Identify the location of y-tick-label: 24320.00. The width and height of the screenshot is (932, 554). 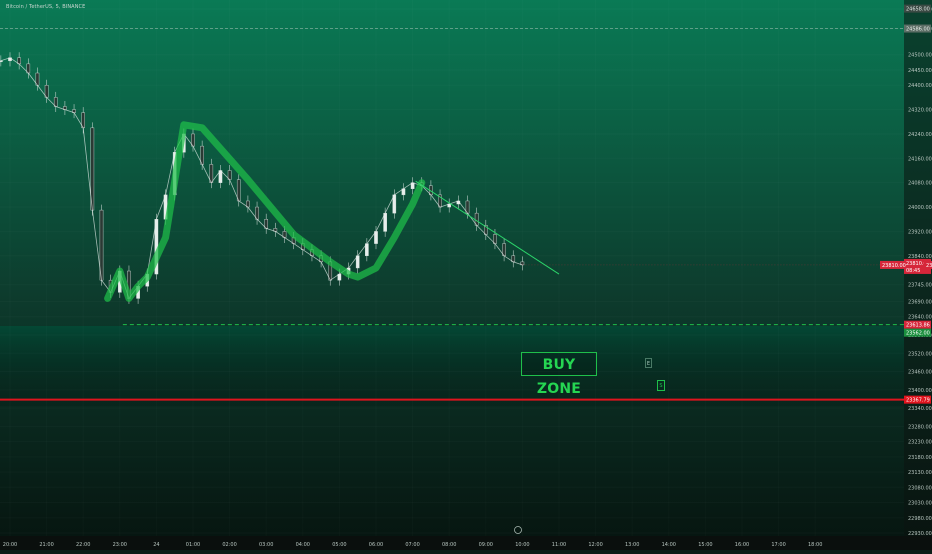
(920, 111).